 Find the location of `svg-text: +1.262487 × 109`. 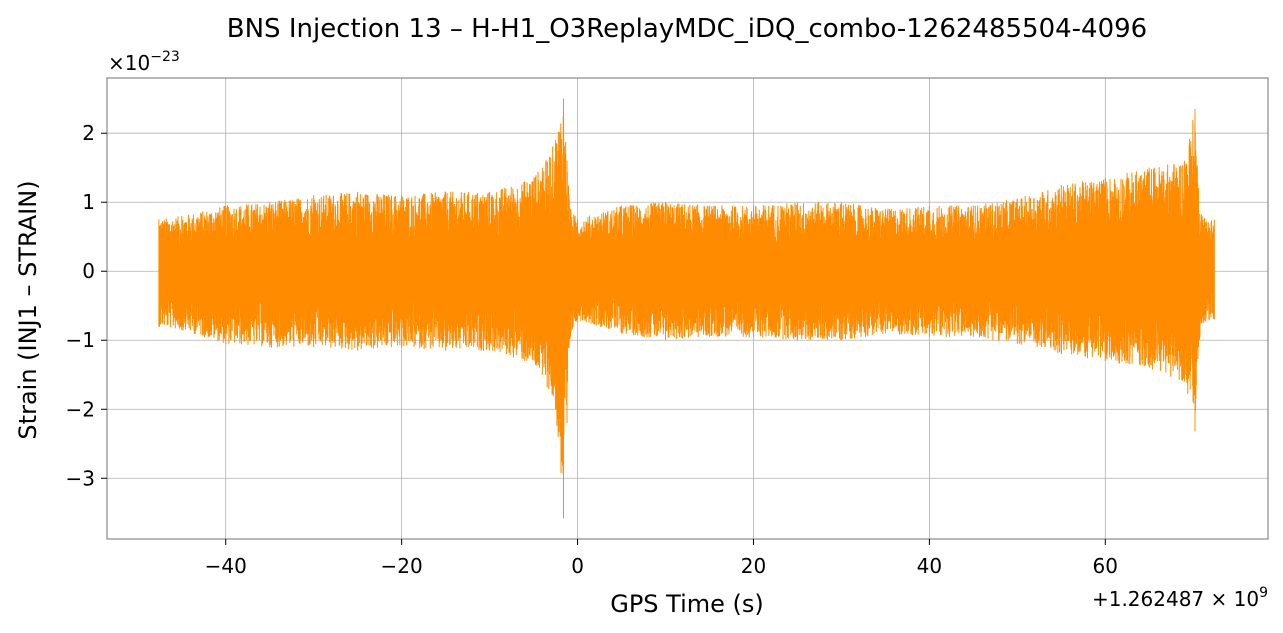

svg-text: +1.262487 × 109 is located at coordinates (1180, 598).